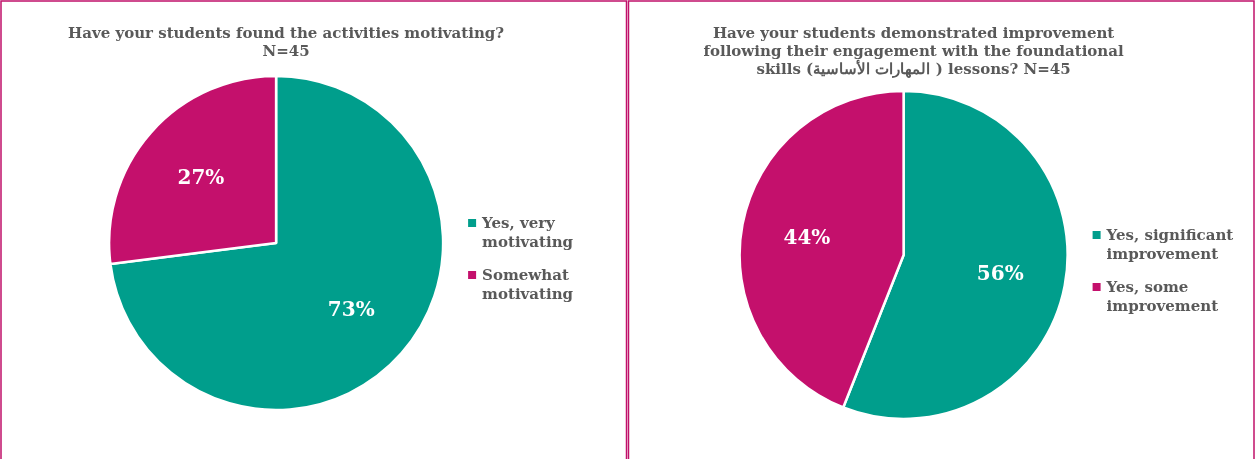 The height and width of the screenshot is (459, 1255). Describe the element at coordinates (286, 42) in the screenshot. I see `chart-title: Have your students found the activities motivating? N=45` at that location.